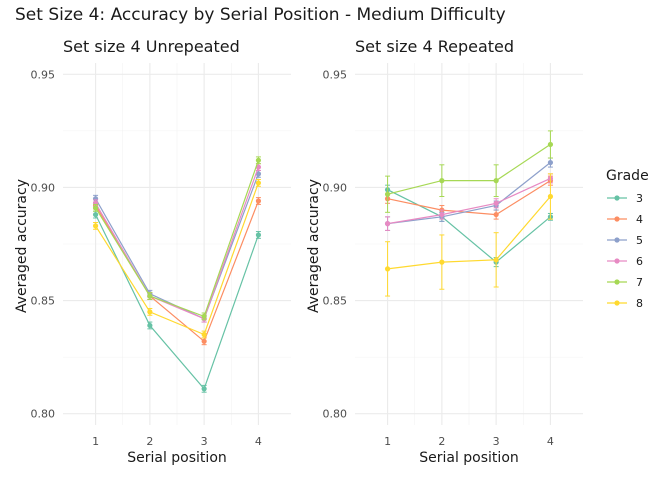  Describe the element at coordinates (177, 458) in the screenshot. I see `x-axis-label-unrepeated: Serial position` at that location.